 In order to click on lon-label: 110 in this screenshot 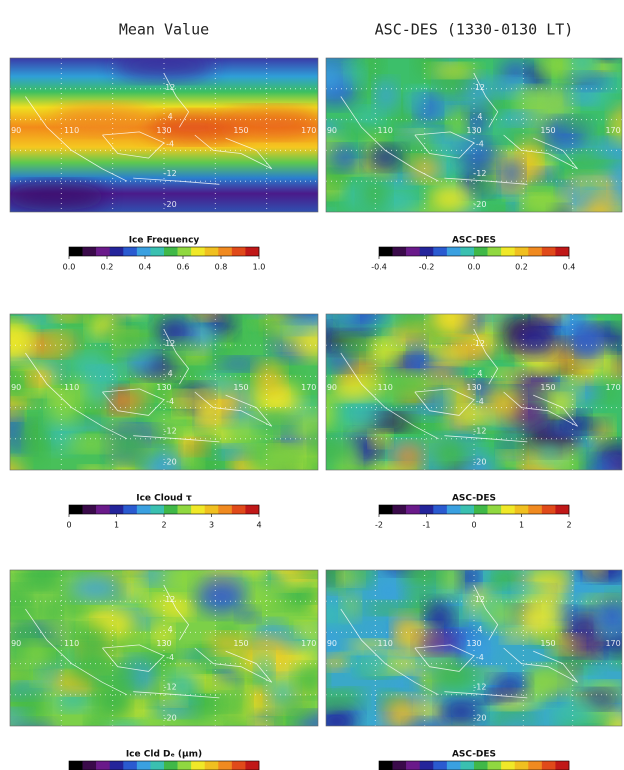, I will do `click(71, 643)`.